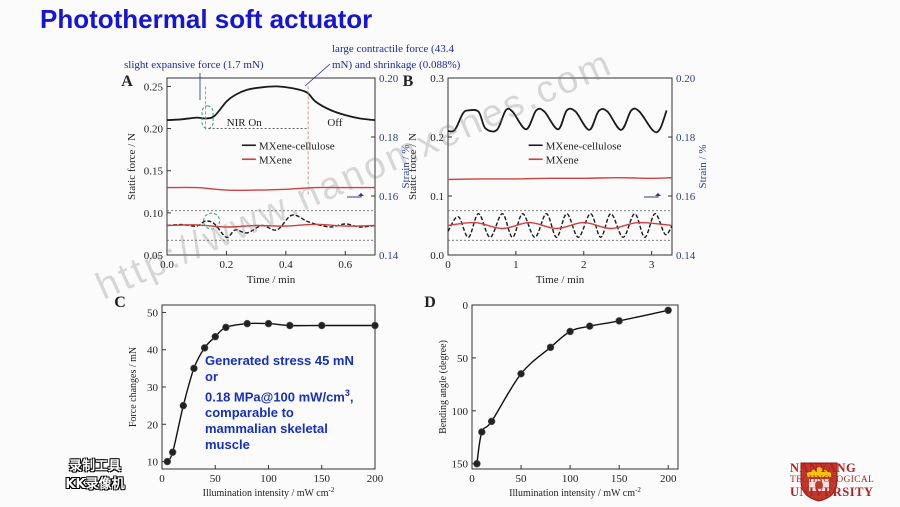 This screenshot has width=900, height=507. I want to click on y-axis-label: Force changes / mN, so click(133, 387).